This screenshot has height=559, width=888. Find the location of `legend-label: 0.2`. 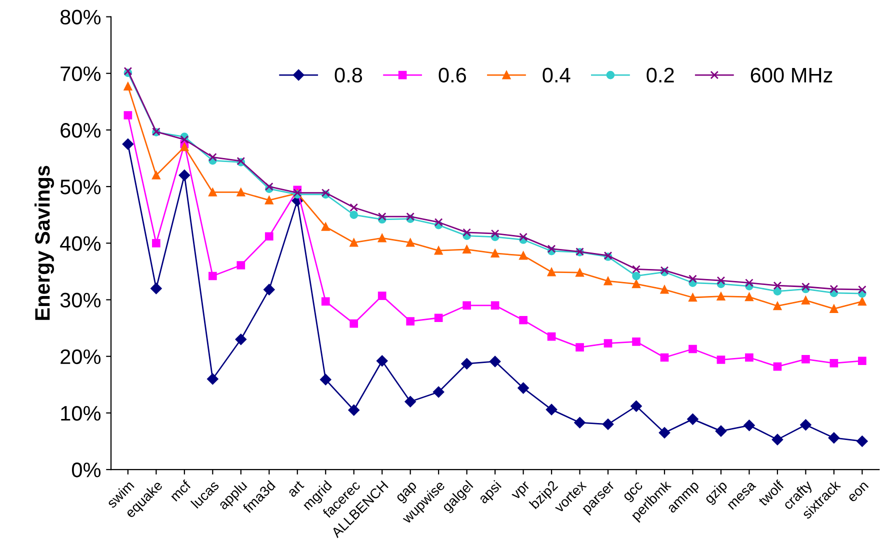

legend-label: 0.2 is located at coordinates (660, 75).